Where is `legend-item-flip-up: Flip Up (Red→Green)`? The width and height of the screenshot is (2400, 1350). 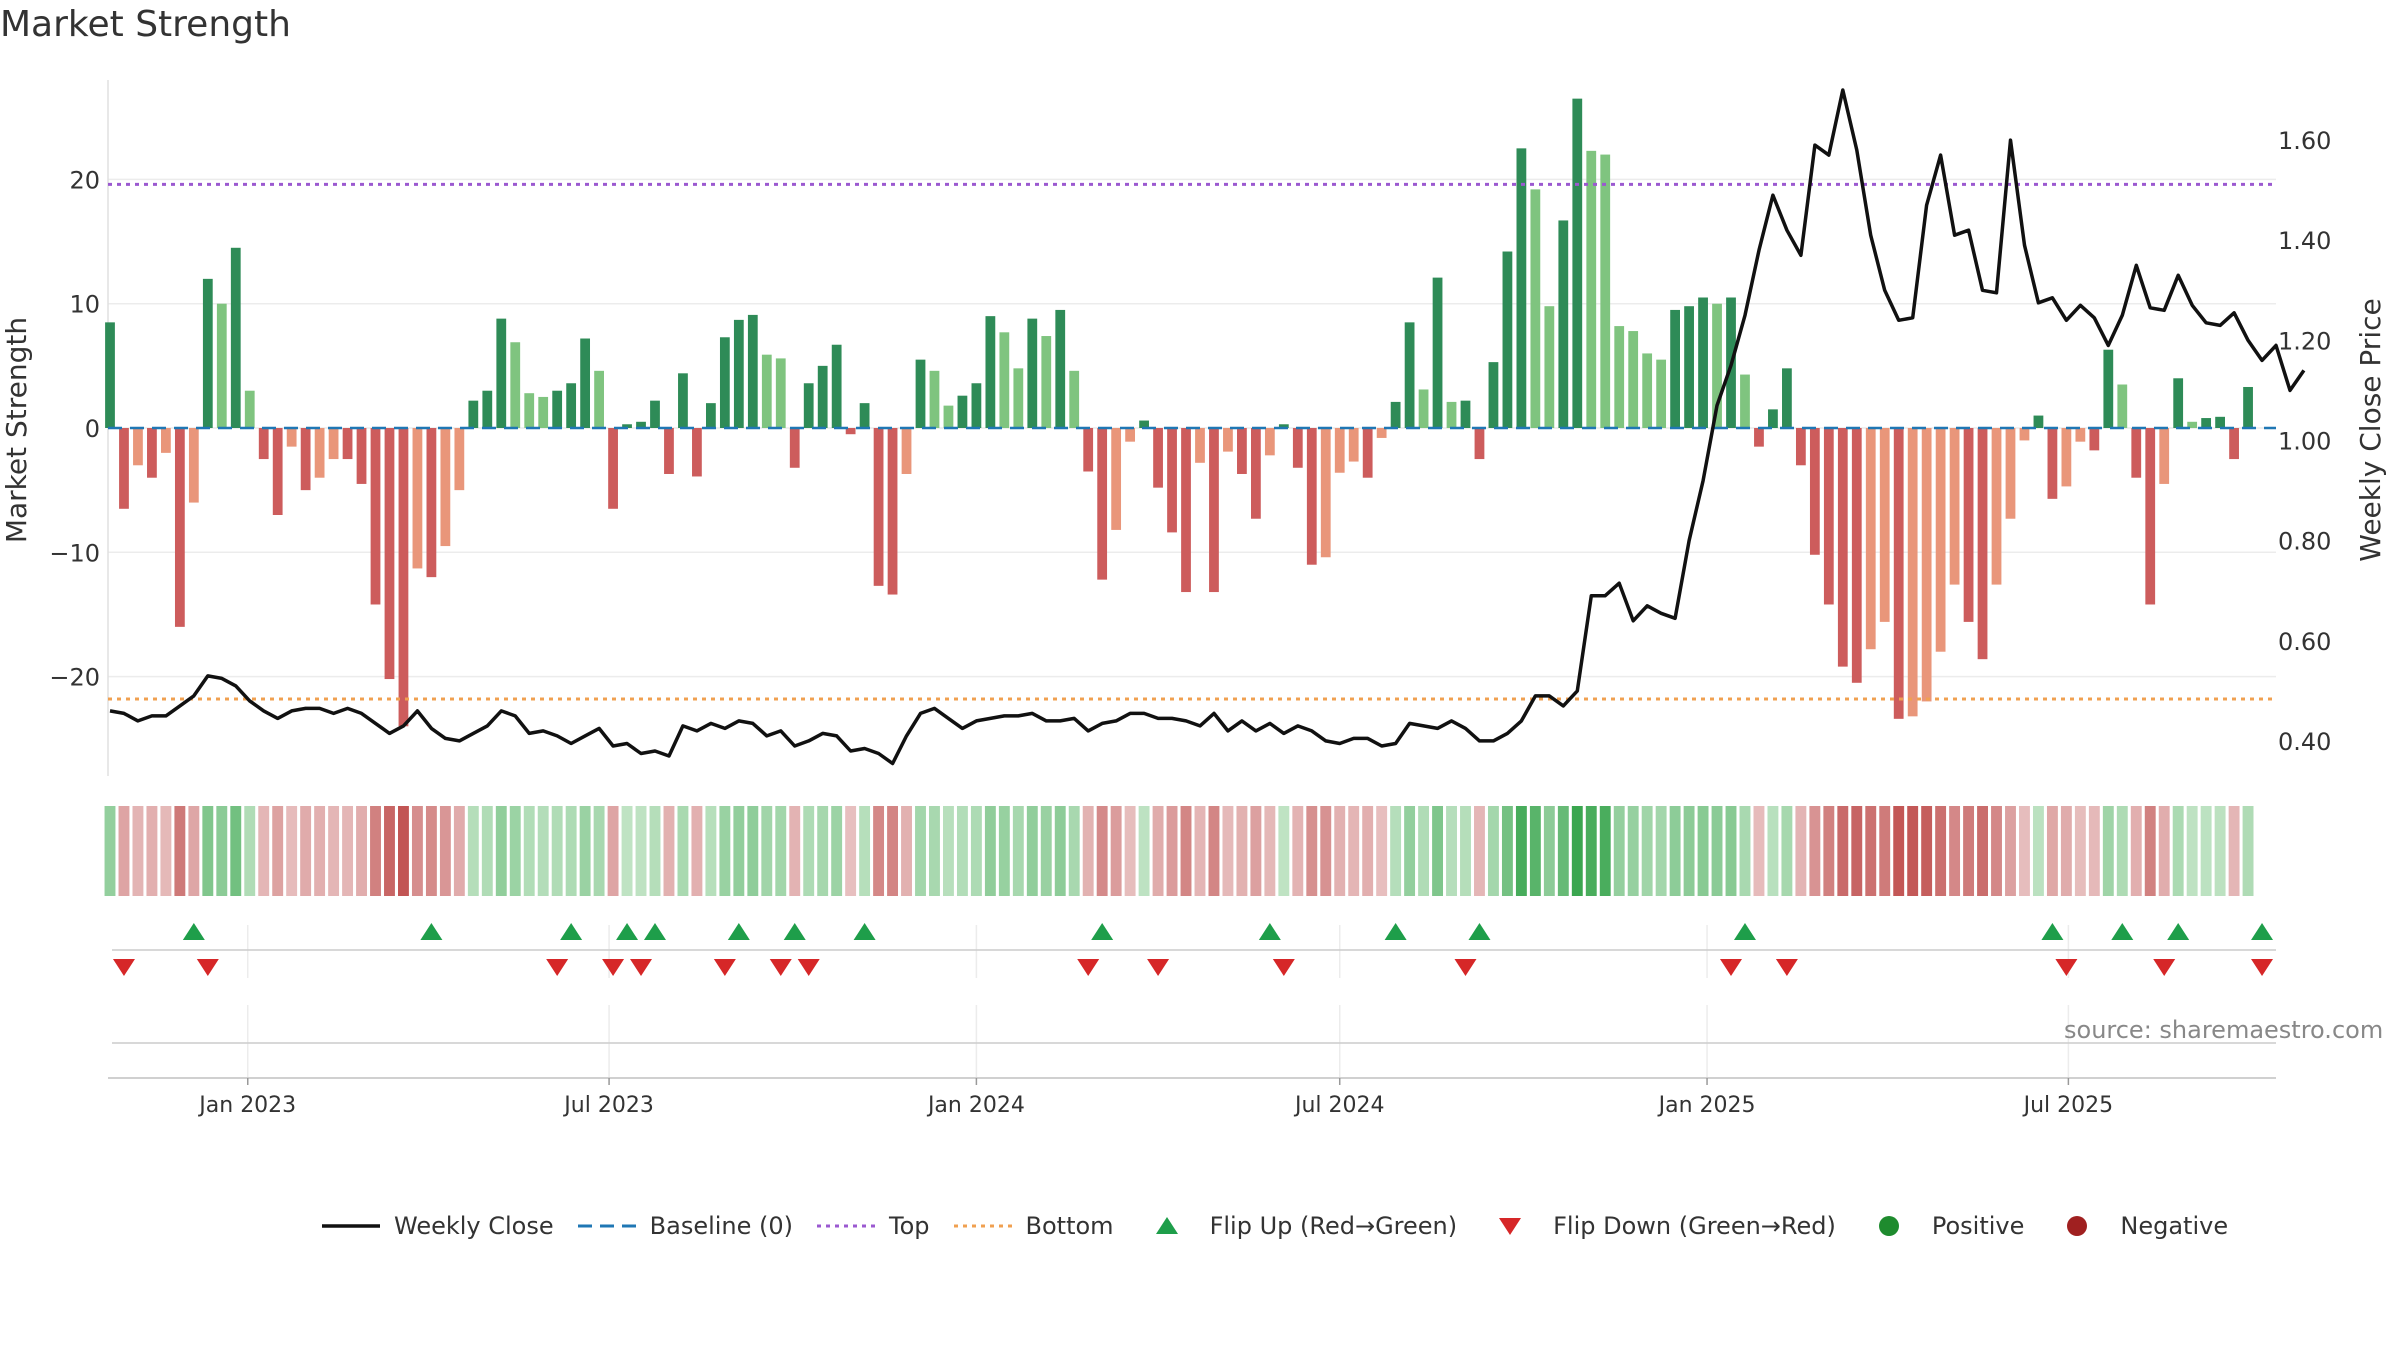
legend-item-flip-up: Flip Up (Red→Green) is located at coordinates (1296, 1226).